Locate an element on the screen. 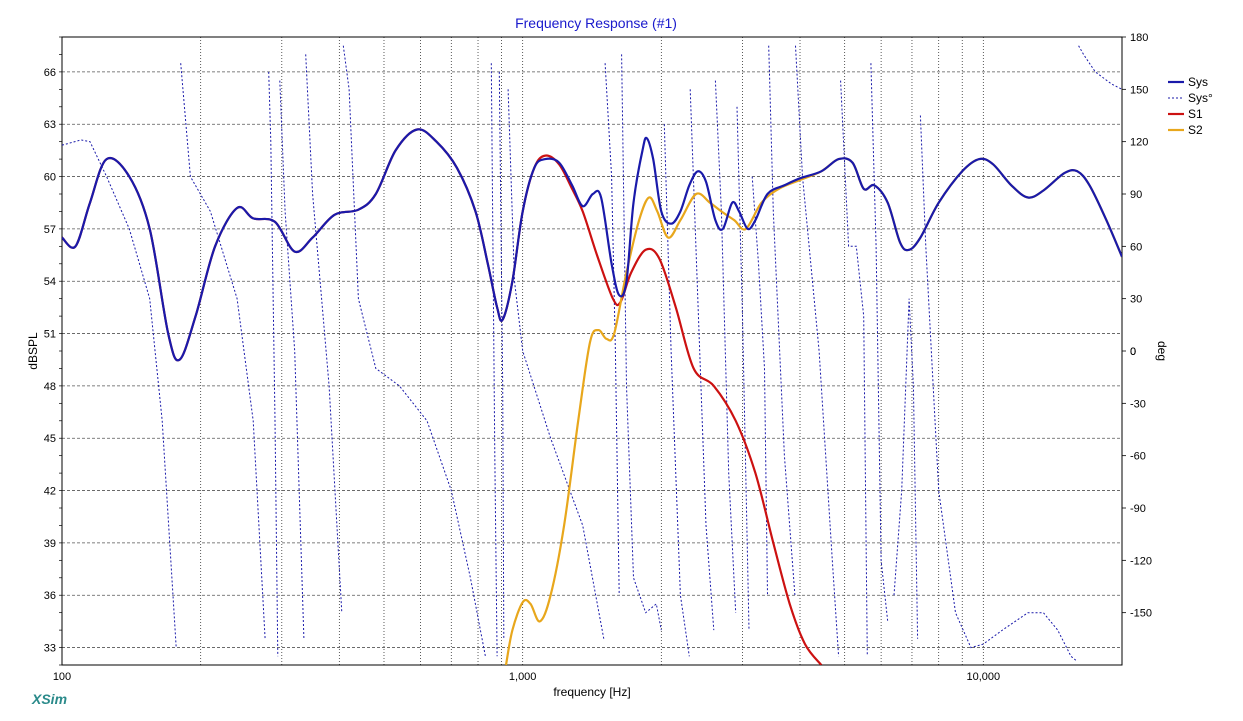 Image resolution: width=1243 pixels, height=721 pixels. y-tick-label: 54 is located at coordinates (50, 282).